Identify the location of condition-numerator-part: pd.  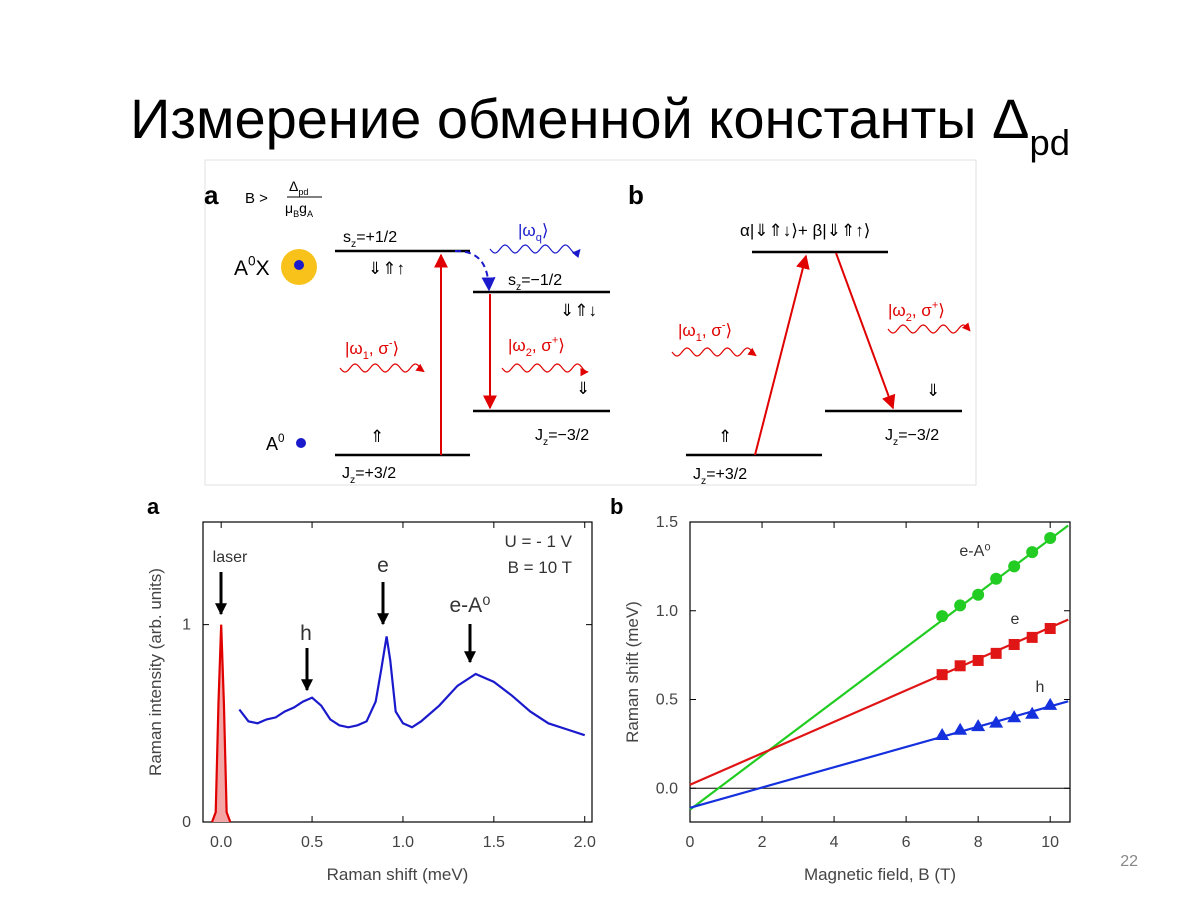
(303, 192).